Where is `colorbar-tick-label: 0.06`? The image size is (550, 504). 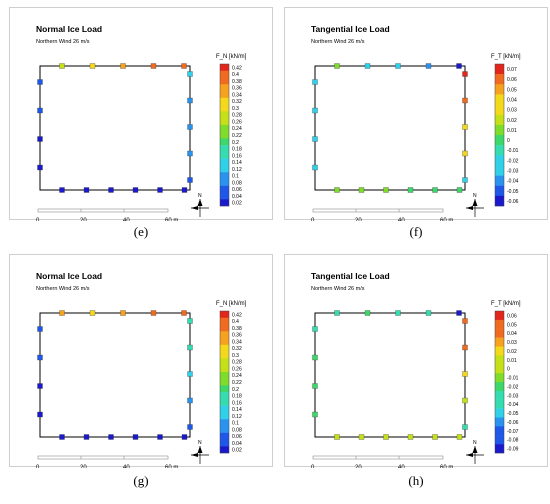 colorbar-tick-label: 0.06 is located at coordinates (237, 437).